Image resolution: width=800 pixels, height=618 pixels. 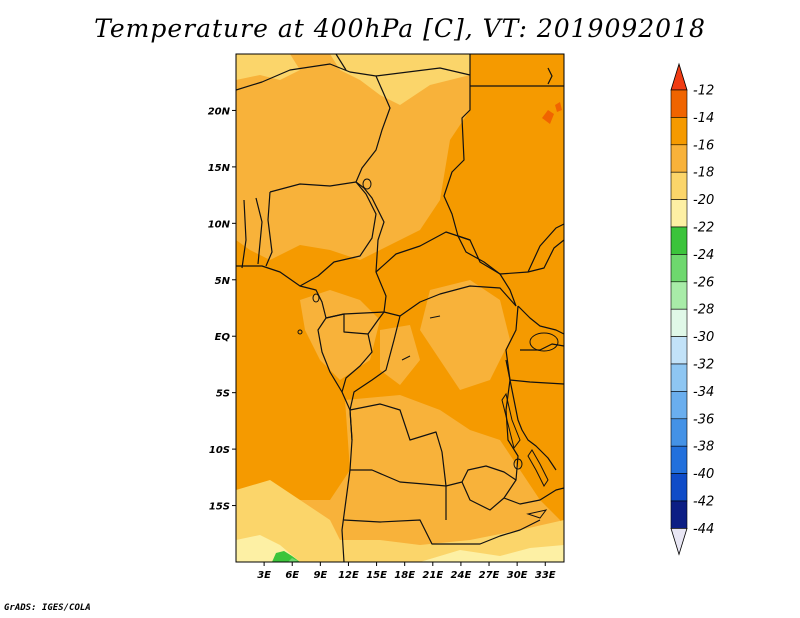 I want to click on colorbar-label: -40, so click(x=703, y=474).